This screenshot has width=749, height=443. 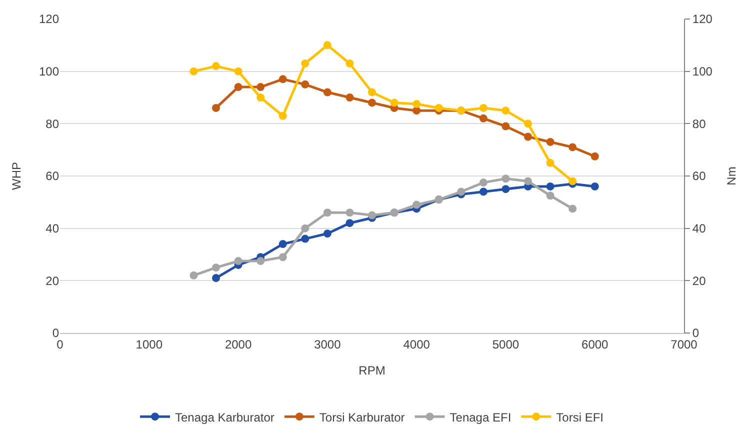 I want to click on x-tick-label: 1000, so click(x=149, y=344).